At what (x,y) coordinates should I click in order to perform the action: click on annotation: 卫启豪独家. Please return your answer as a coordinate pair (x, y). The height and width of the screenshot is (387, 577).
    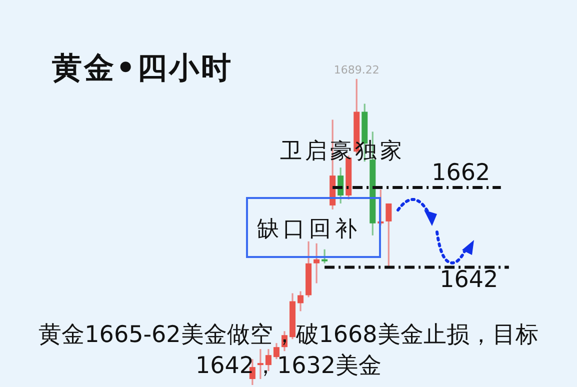
    Looking at the image, I should click on (342, 152).